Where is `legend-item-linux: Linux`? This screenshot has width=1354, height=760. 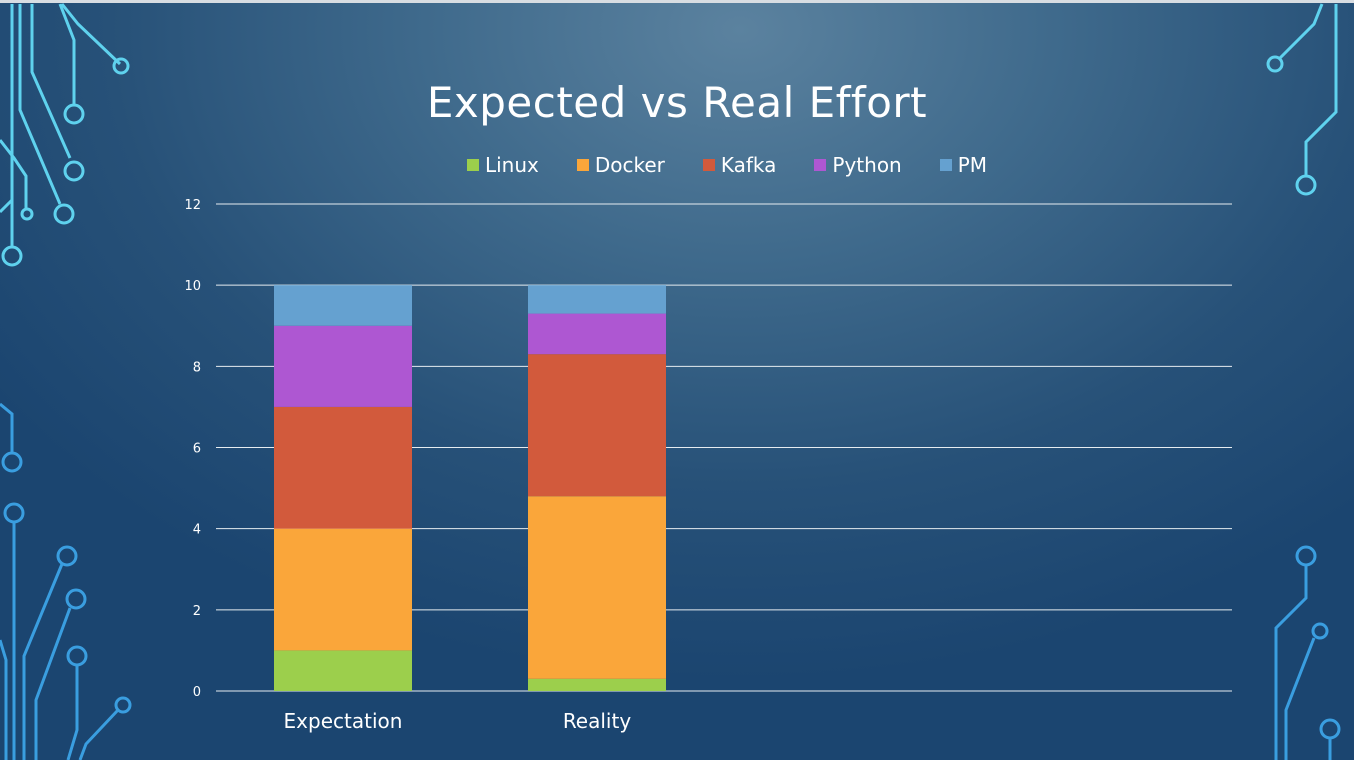
legend-item-linux: Linux is located at coordinates (502, 165).